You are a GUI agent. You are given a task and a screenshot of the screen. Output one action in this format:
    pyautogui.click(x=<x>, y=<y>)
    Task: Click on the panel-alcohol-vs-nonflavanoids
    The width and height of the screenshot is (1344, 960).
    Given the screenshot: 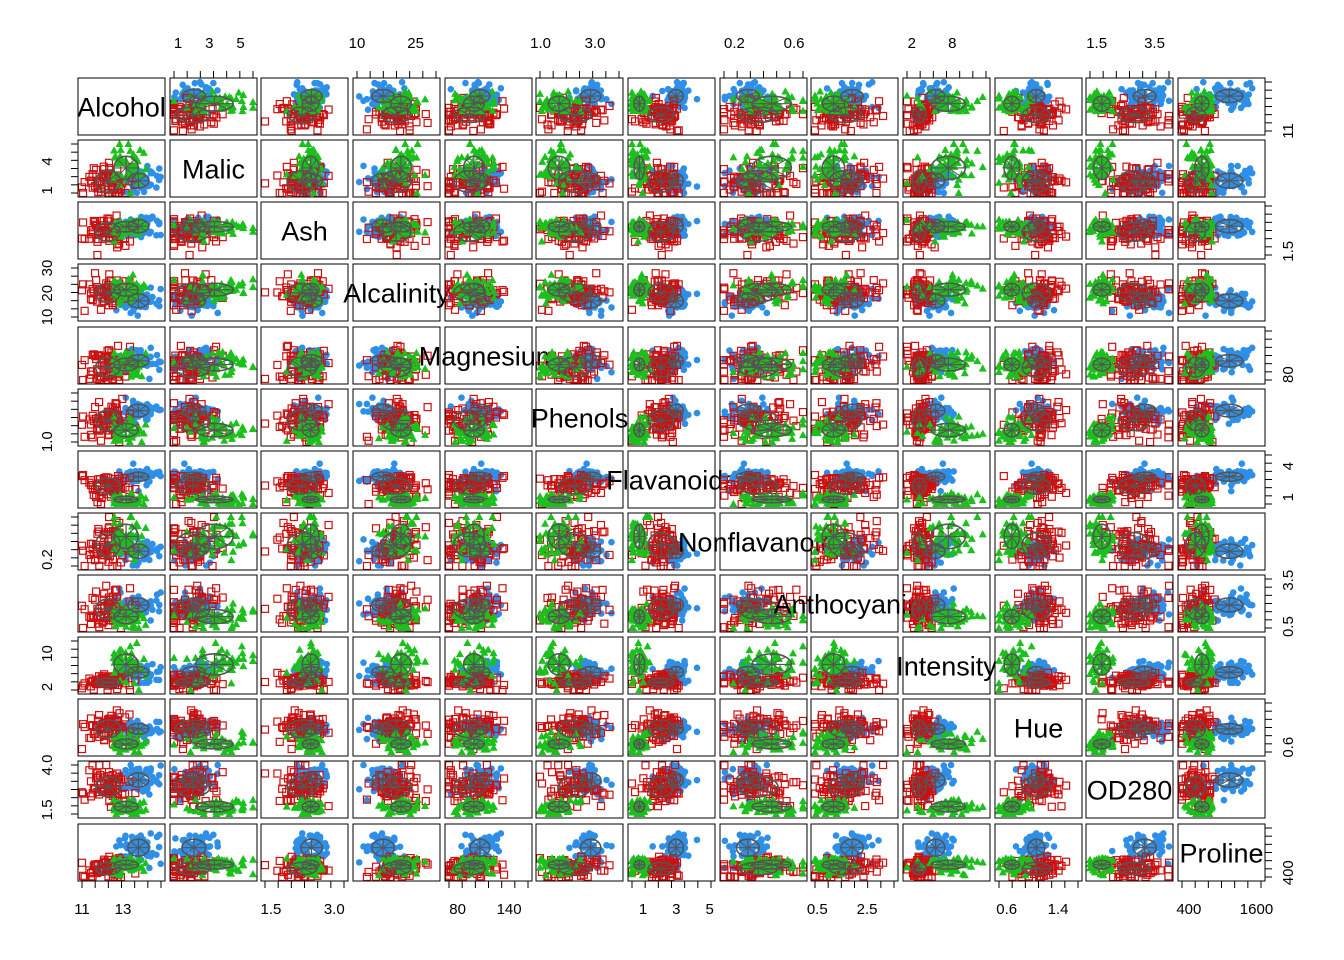 What is the action you would take?
    pyautogui.click(x=763, y=106)
    